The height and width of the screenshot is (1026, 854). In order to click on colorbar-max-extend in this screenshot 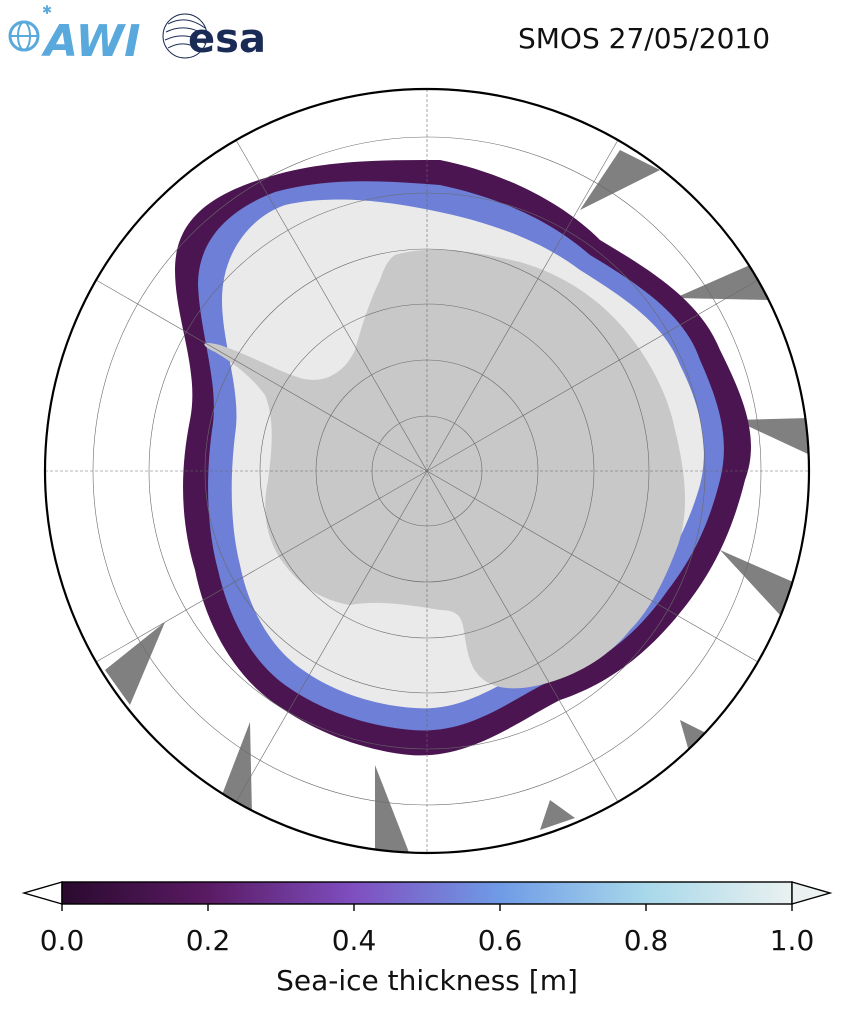, I will do `click(812, 893)`.